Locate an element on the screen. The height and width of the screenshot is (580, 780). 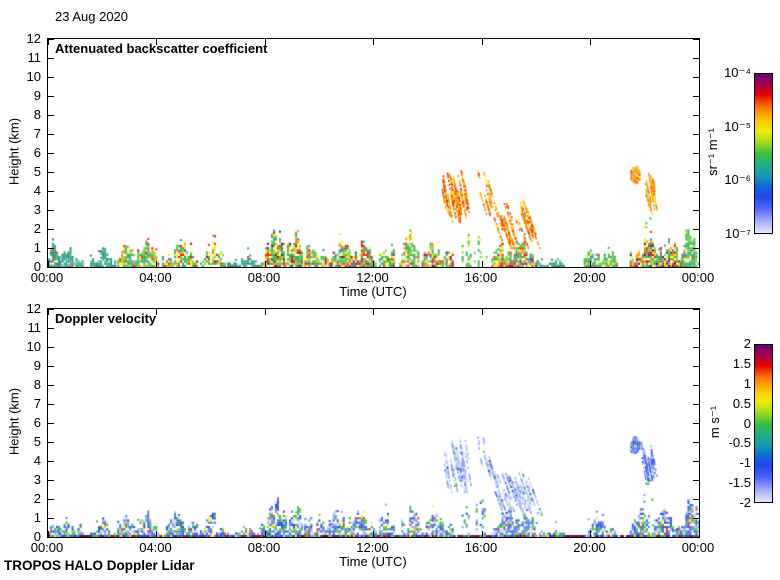
colorbar-tick-label: -1.5 is located at coordinates (739, 483).